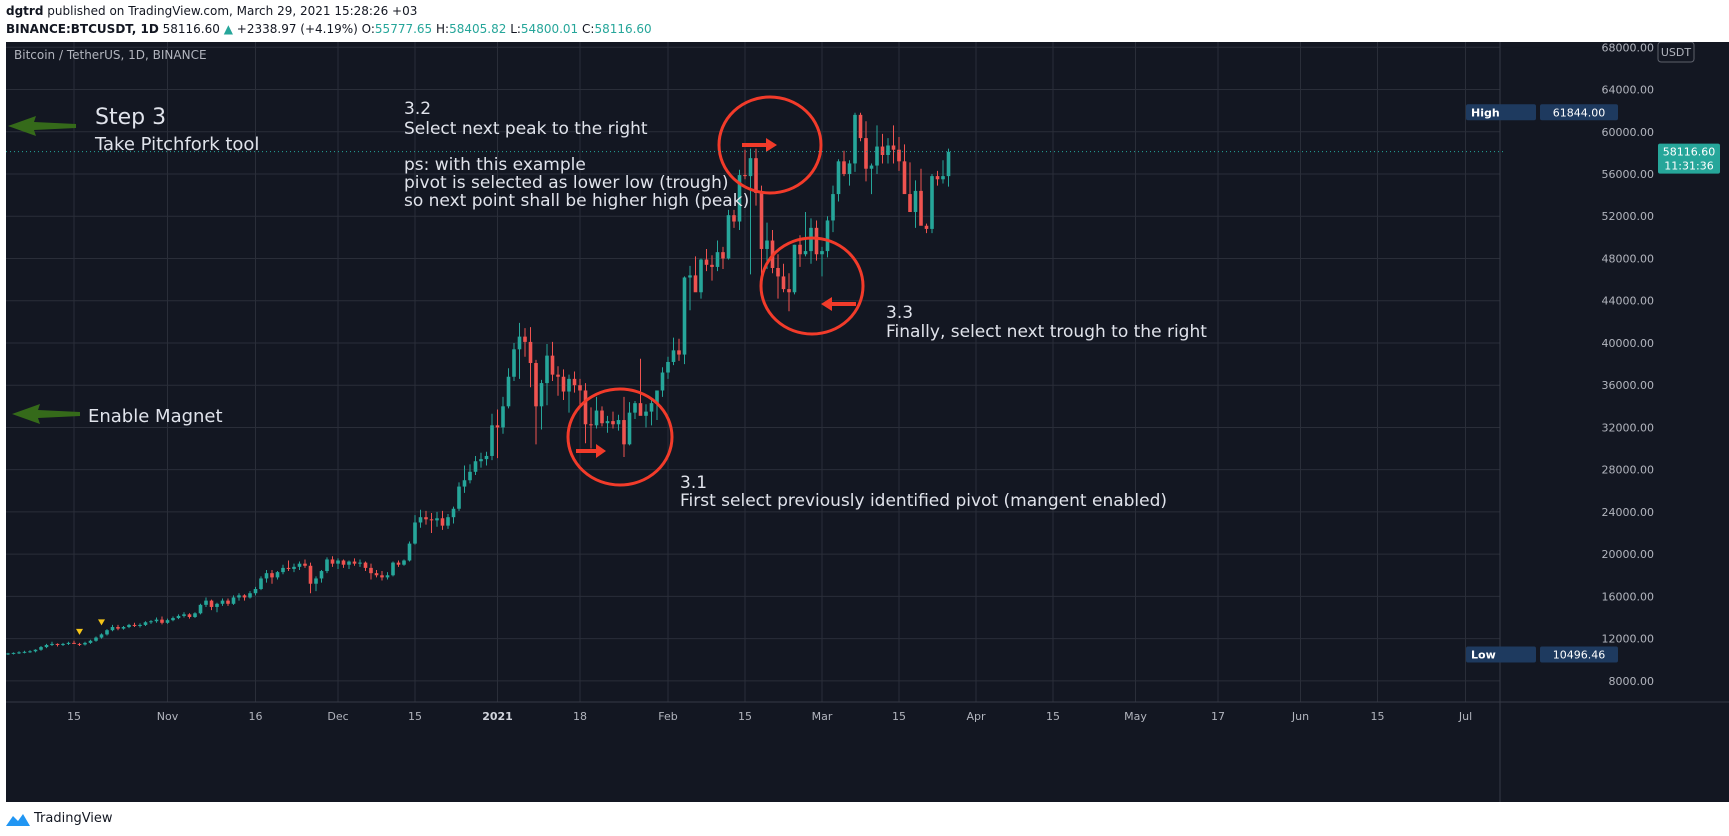  I want to click on last-price: 58116.60, so click(191, 29).